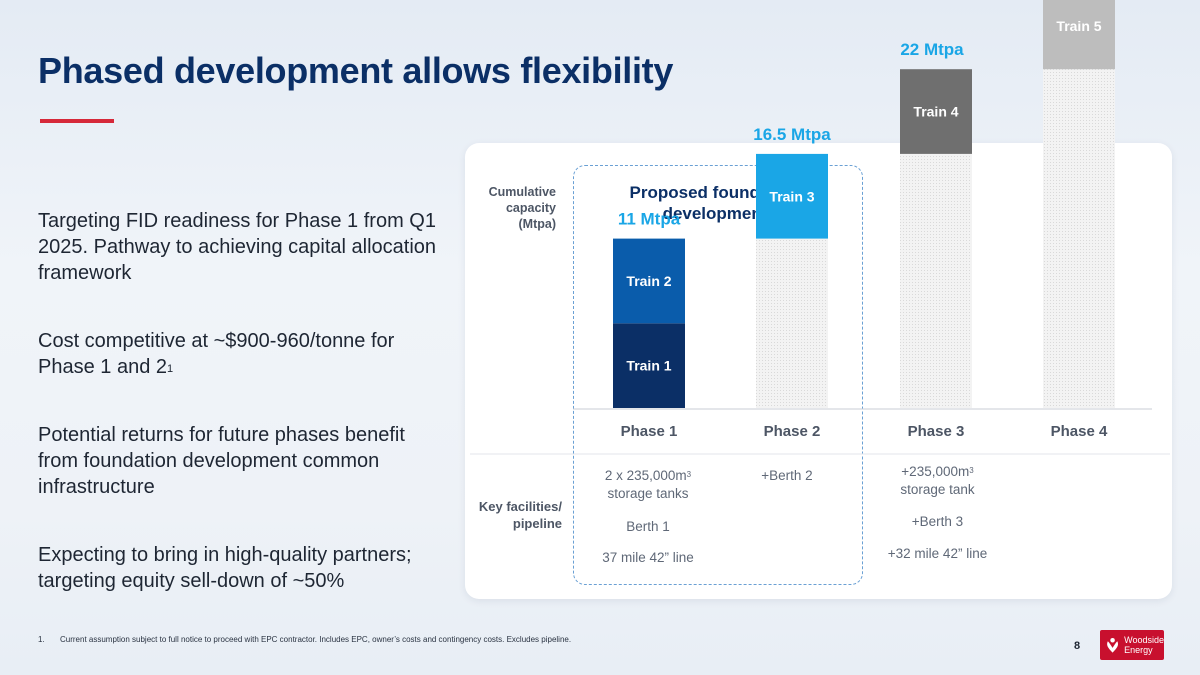 This screenshot has height=675, width=1200. Describe the element at coordinates (170, 369) in the screenshot. I see `footnote-ref: 1` at that location.